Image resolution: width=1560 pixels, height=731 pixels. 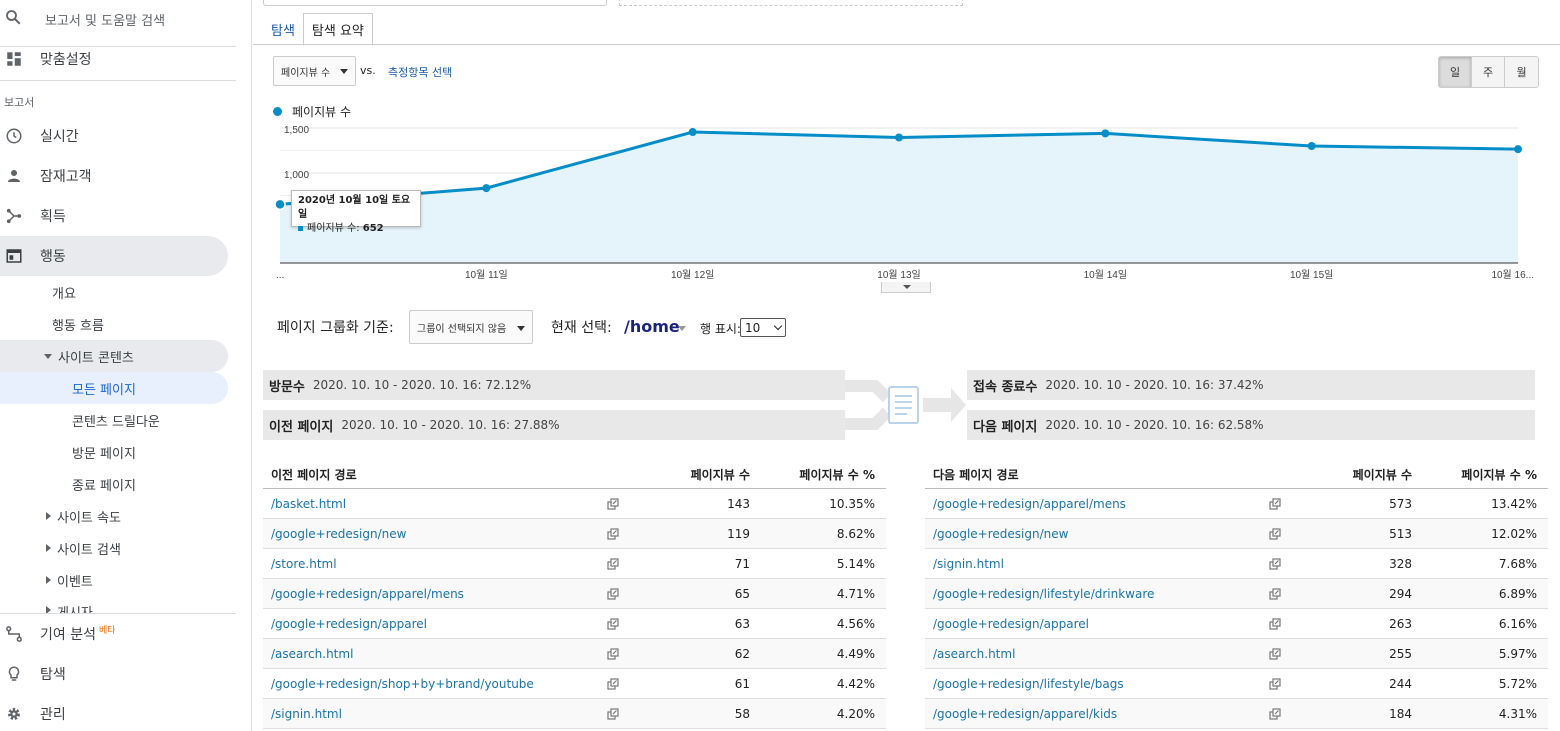 I want to click on segment-box, so click(x=435, y=3).